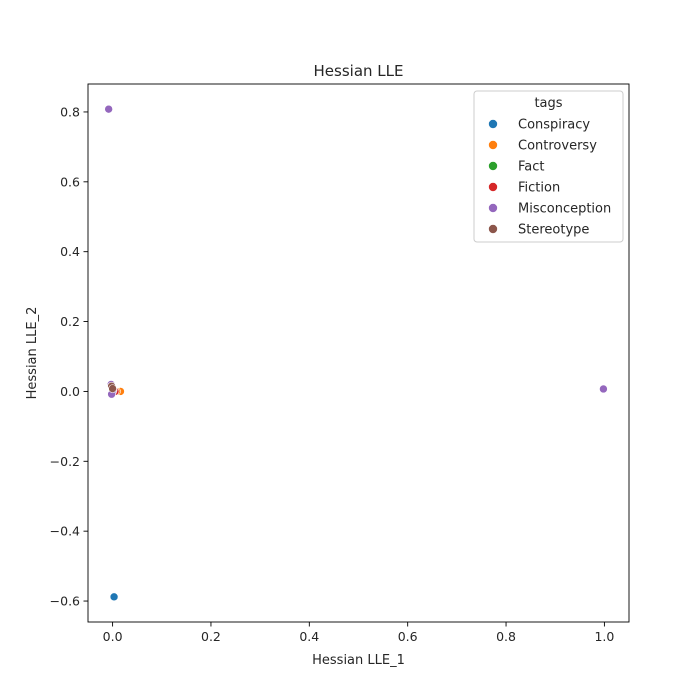  What do you see at coordinates (70, 321) in the screenshot?
I see `y-tick-label: 0.2` at bounding box center [70, 321].